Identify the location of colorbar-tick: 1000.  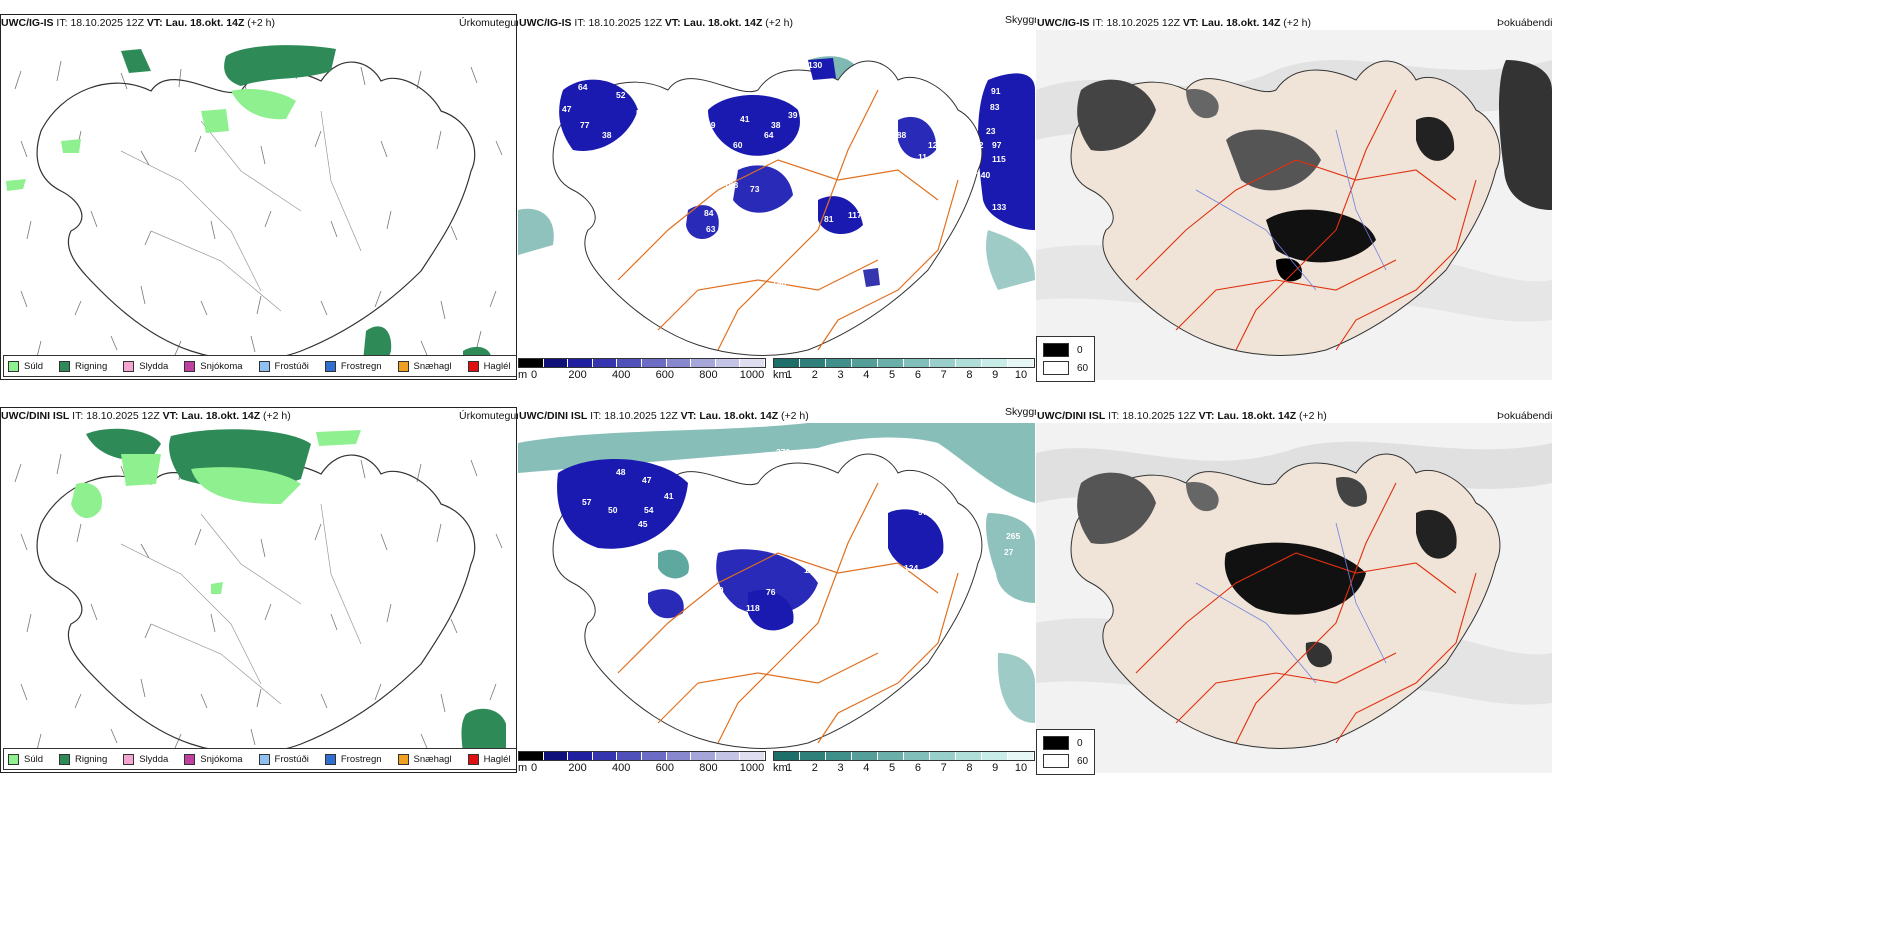
(752, 374).